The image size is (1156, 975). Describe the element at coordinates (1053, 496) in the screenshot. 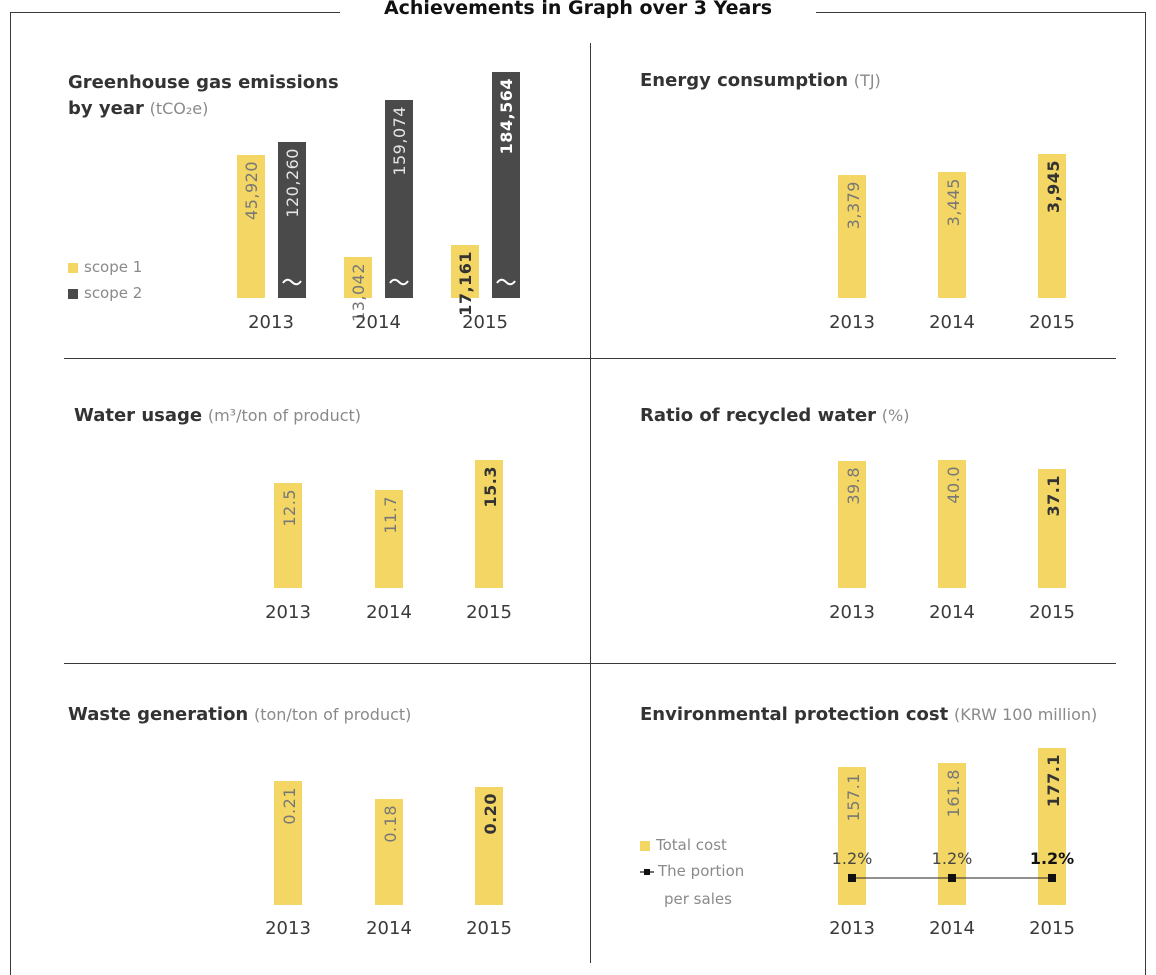

I see `data-label: 37.1` at that location.